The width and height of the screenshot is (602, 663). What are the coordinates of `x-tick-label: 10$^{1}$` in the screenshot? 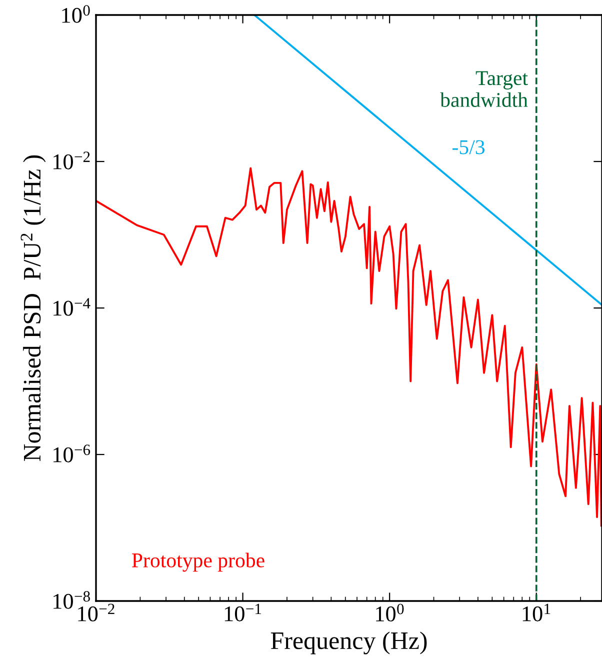 It's located at (536, 613).